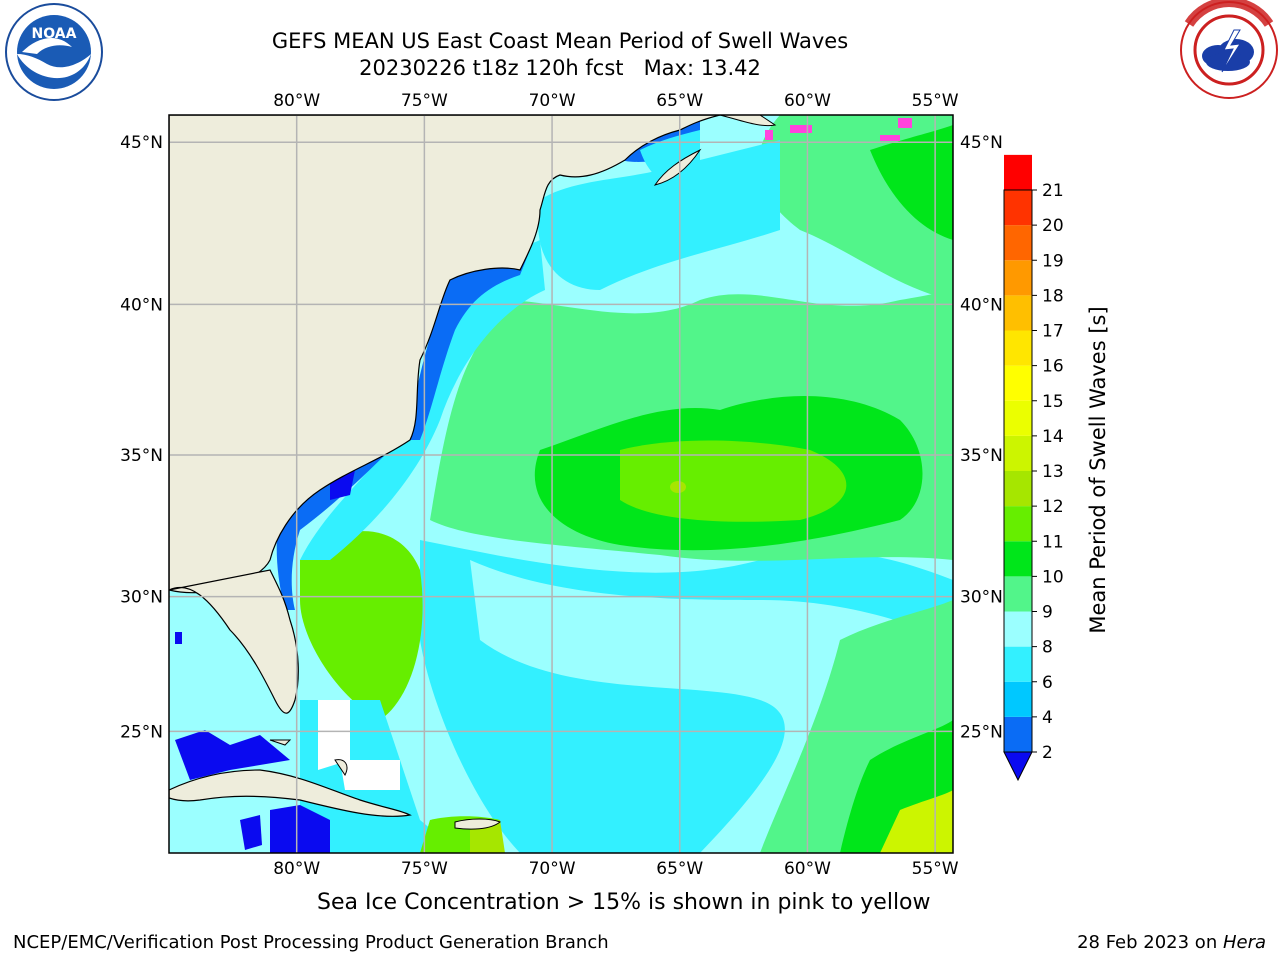 This screenshot has height=960, width=1280. I want to click on lat-label-left: 30°N, so click(141, 598).